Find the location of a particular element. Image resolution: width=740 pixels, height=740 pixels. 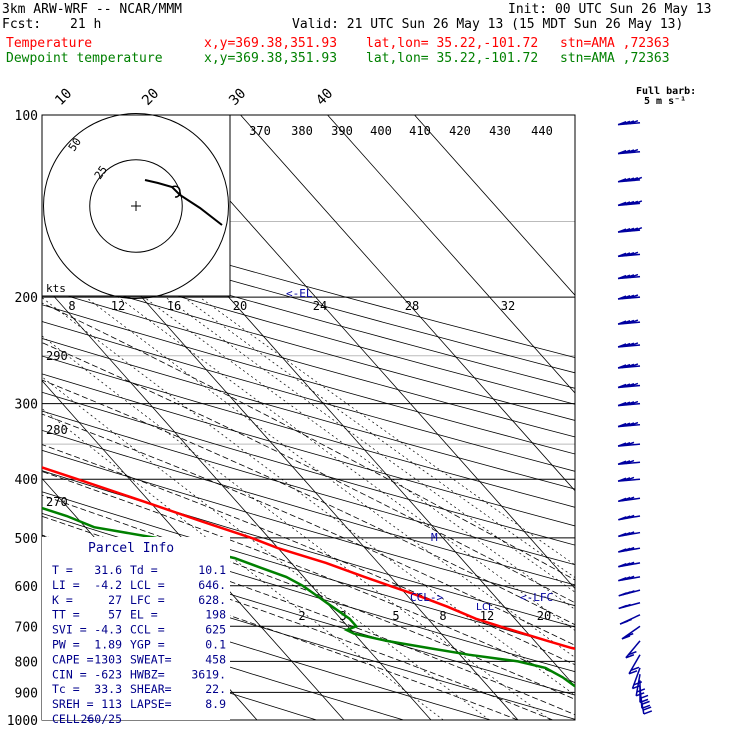

parcel-label: CIN = is located at coordinates (69, 674).